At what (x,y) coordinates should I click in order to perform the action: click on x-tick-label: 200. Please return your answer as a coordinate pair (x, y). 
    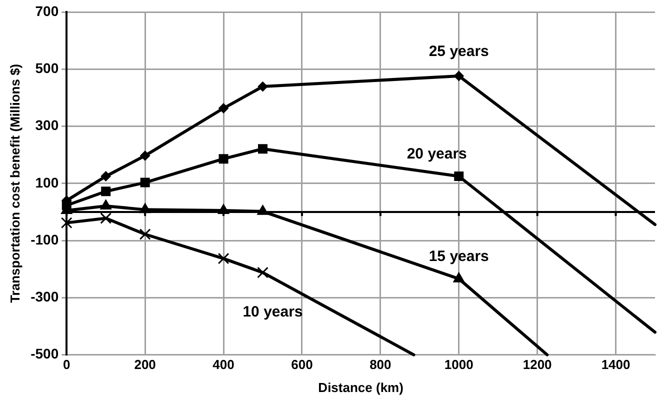
    Looking at the image, I should click on (145, 364).